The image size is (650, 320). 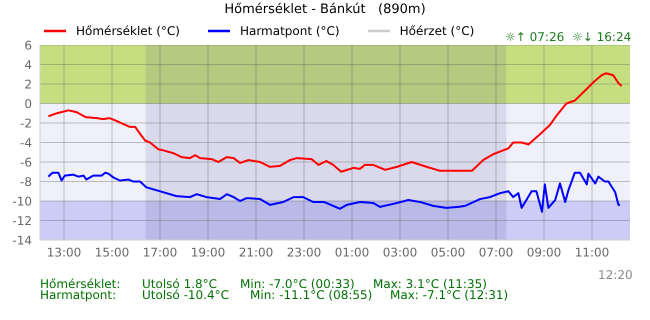 What do you see at coordinates (256, 253) in the screenshot?
I see `x-tick-label: 21:00` at bounding box center [256, 253].